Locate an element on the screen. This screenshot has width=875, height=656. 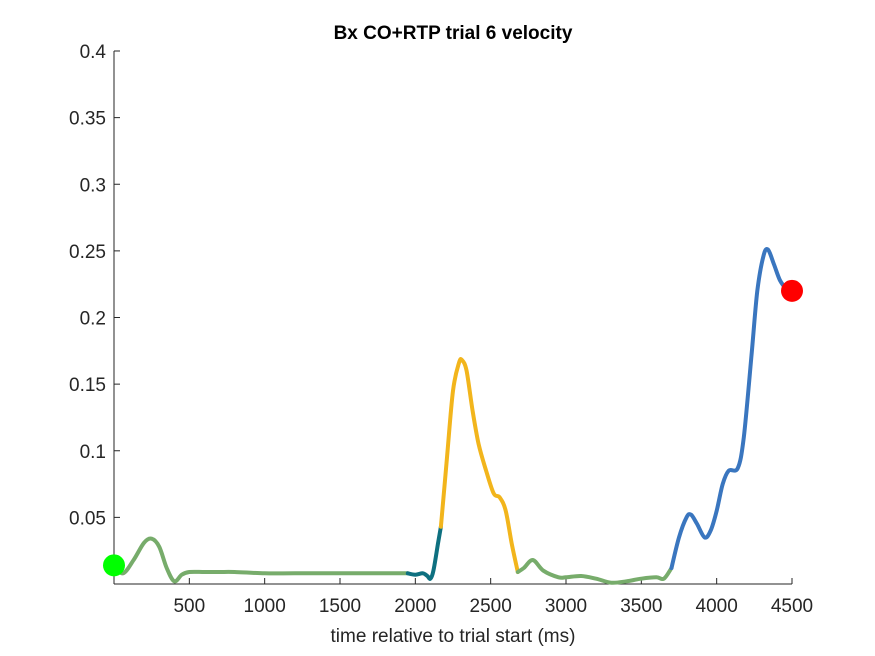
x-tick-label: 1000 is located at coordinates (265, 606).